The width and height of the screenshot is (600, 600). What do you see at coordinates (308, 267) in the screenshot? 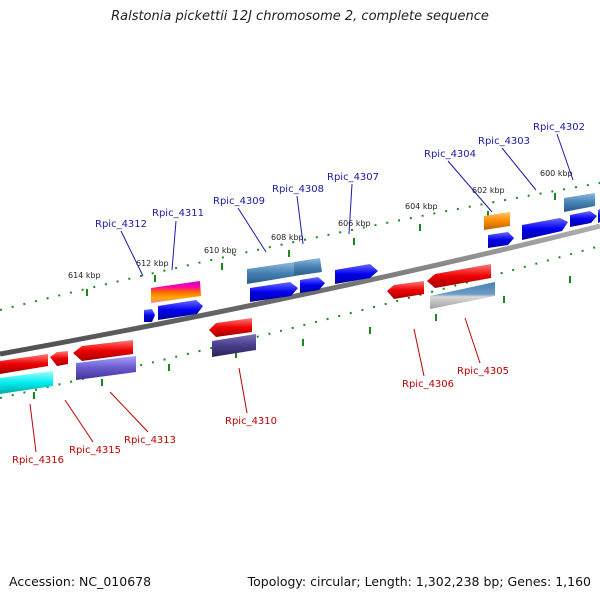
I see `gene-rpic-4308-a` at bounding box center [308, 267].